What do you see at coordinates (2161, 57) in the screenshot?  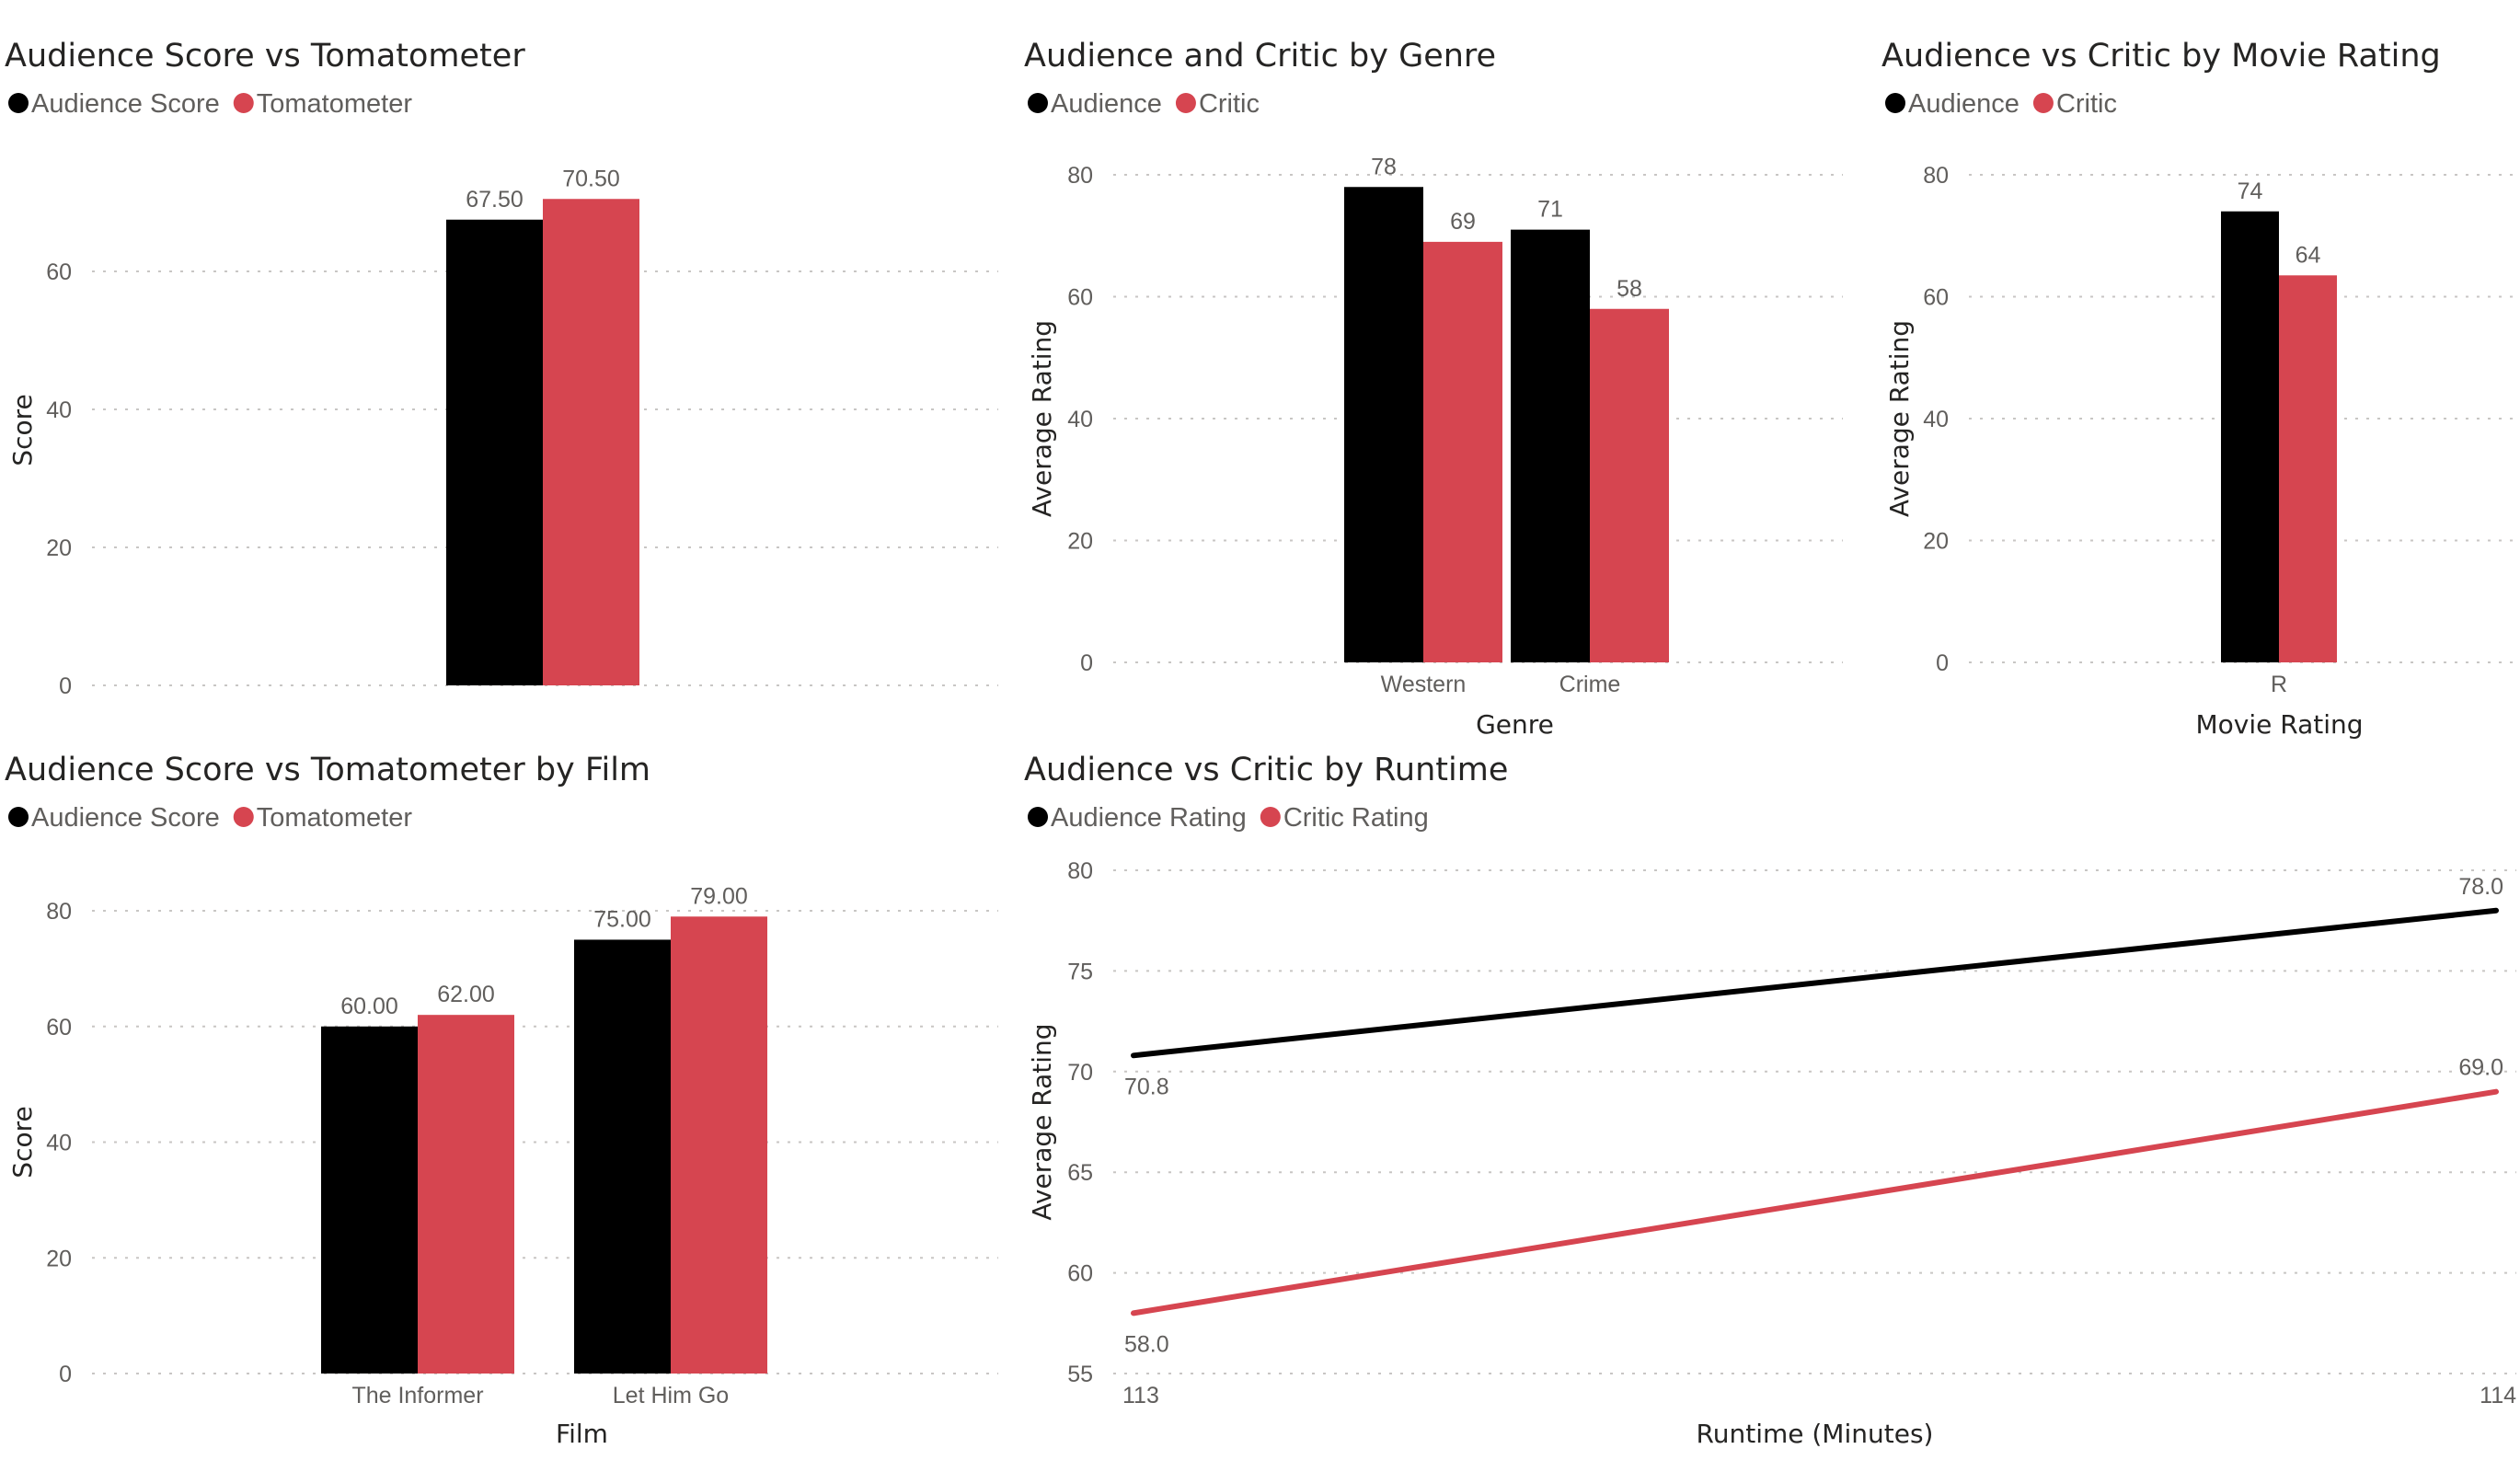 I see `chart-title: Audience vs Critic by Movie Rating` at bounding box center [2161, 57].